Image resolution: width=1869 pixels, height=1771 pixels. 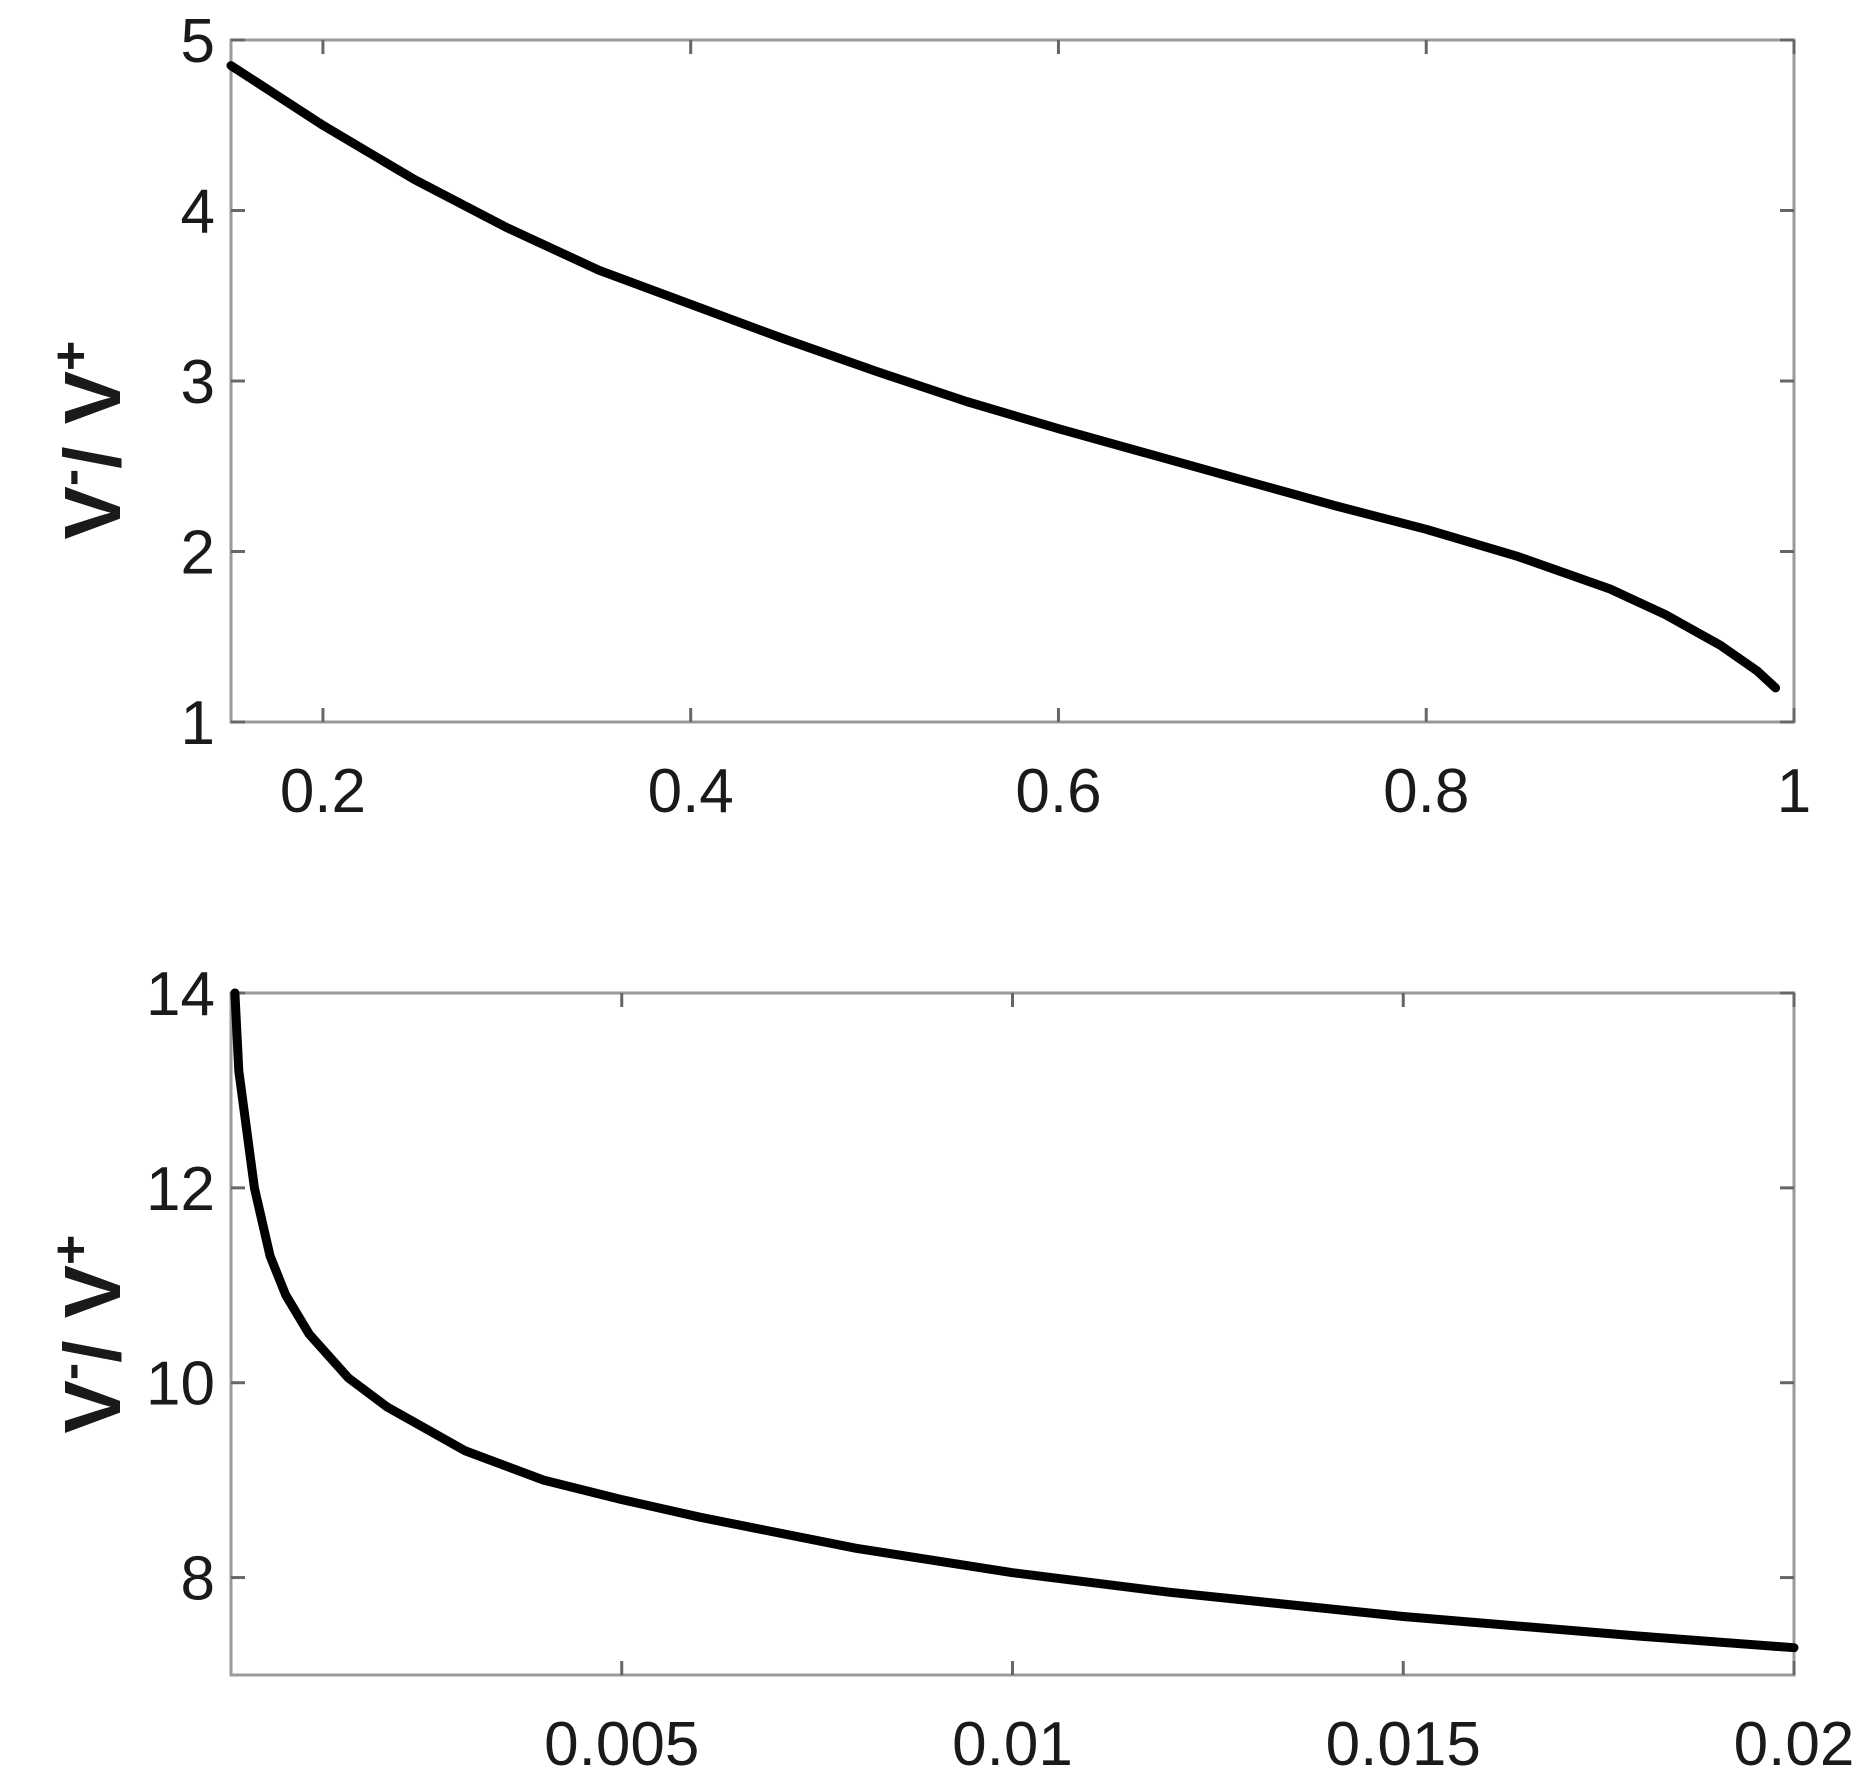 I want to click on y-tick-label: 2, so click(x=198, y=553).